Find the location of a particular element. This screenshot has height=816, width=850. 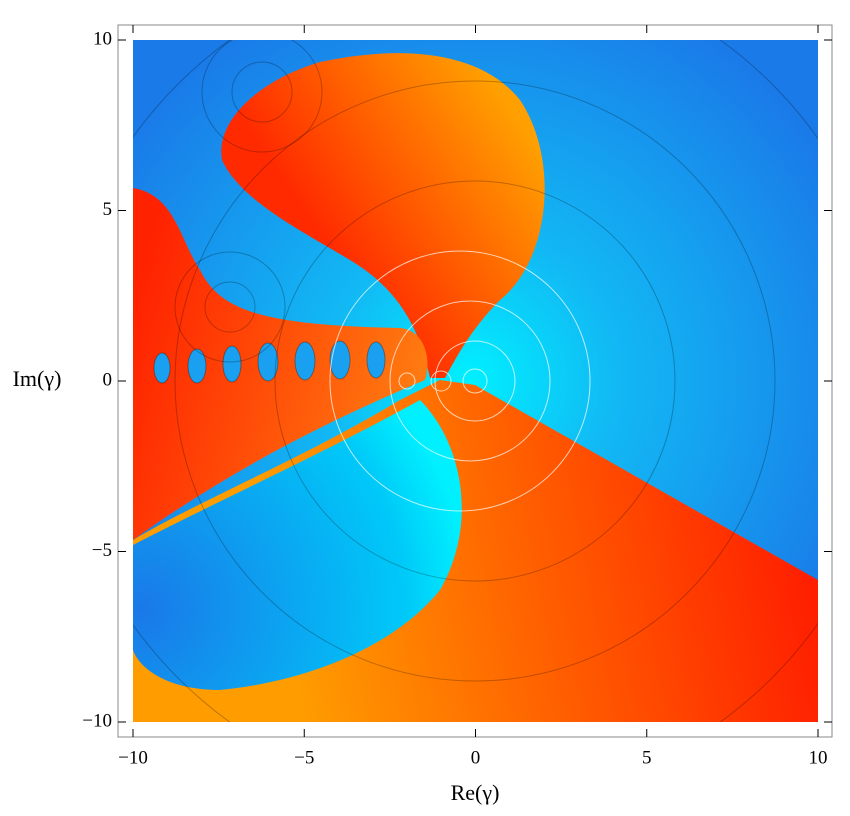

x-tick-label: 0 is located at coordinates (476, 757).